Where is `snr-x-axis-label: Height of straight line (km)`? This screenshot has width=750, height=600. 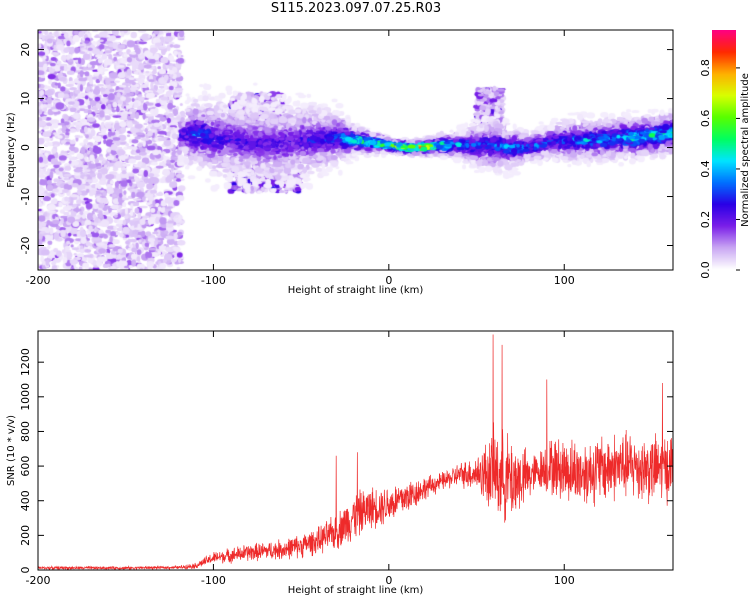 snr-x-axis-label: Height of straight line (km) is located at coordinates (356, 590).